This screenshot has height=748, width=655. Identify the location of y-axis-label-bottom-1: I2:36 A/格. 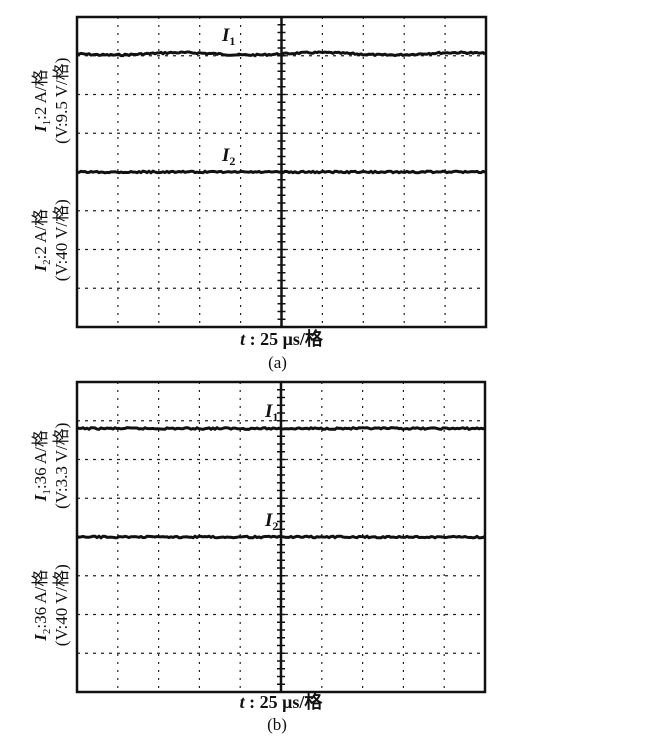
(42, 606).